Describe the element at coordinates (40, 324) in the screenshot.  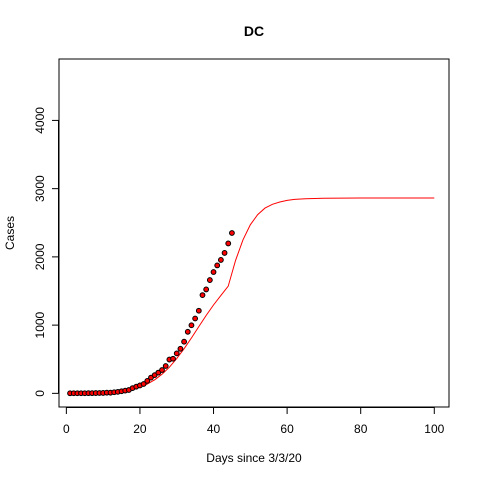
I see `y-tick-label: 1000` at that location.